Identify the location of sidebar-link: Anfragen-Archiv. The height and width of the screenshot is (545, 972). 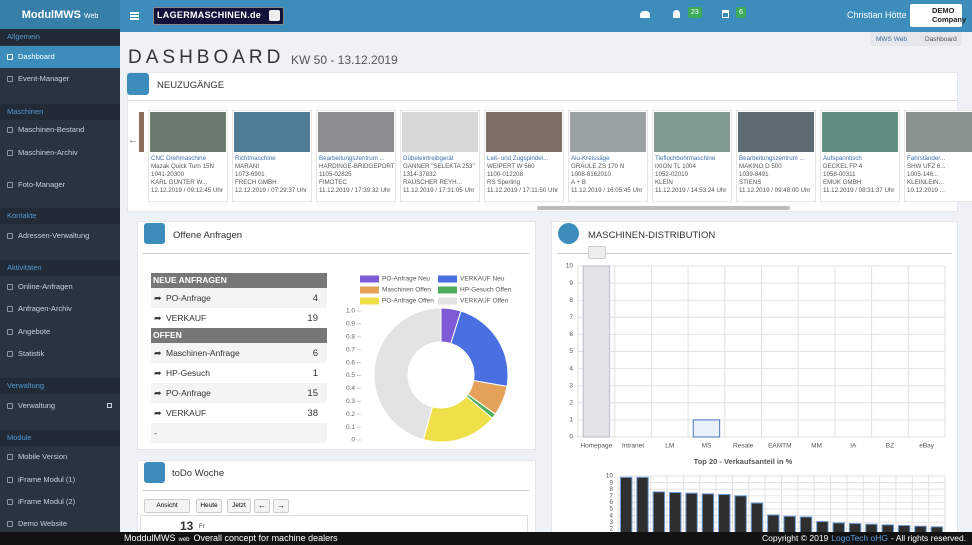
(45, 308).